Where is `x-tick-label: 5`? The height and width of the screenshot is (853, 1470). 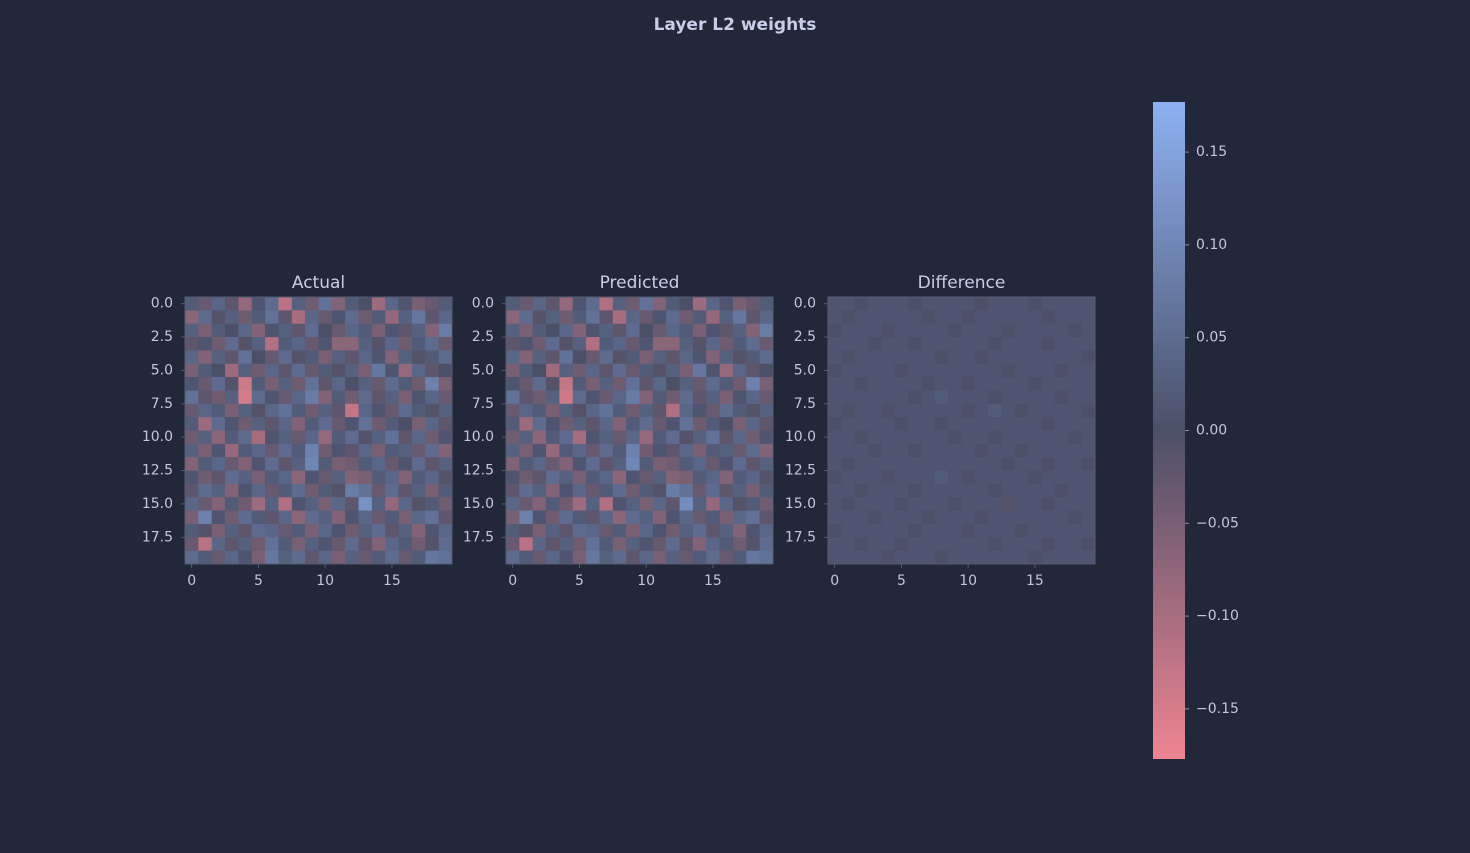
x-tick-label: 5 is located at coordinates (901, 581).